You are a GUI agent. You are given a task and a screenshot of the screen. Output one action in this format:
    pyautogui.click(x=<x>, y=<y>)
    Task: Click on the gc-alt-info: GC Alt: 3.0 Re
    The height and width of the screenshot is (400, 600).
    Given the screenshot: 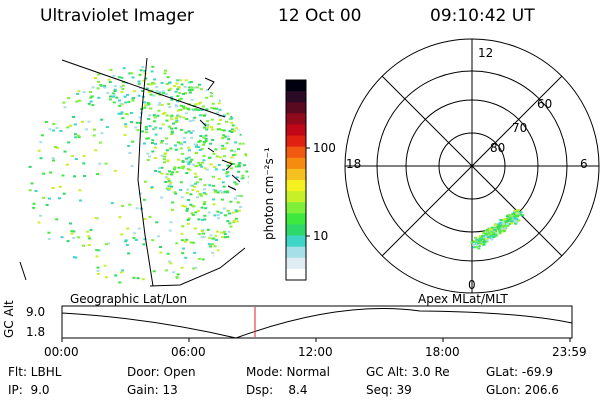 What is the action you would take?
    pyautogui.click(x=408, y=372)
    